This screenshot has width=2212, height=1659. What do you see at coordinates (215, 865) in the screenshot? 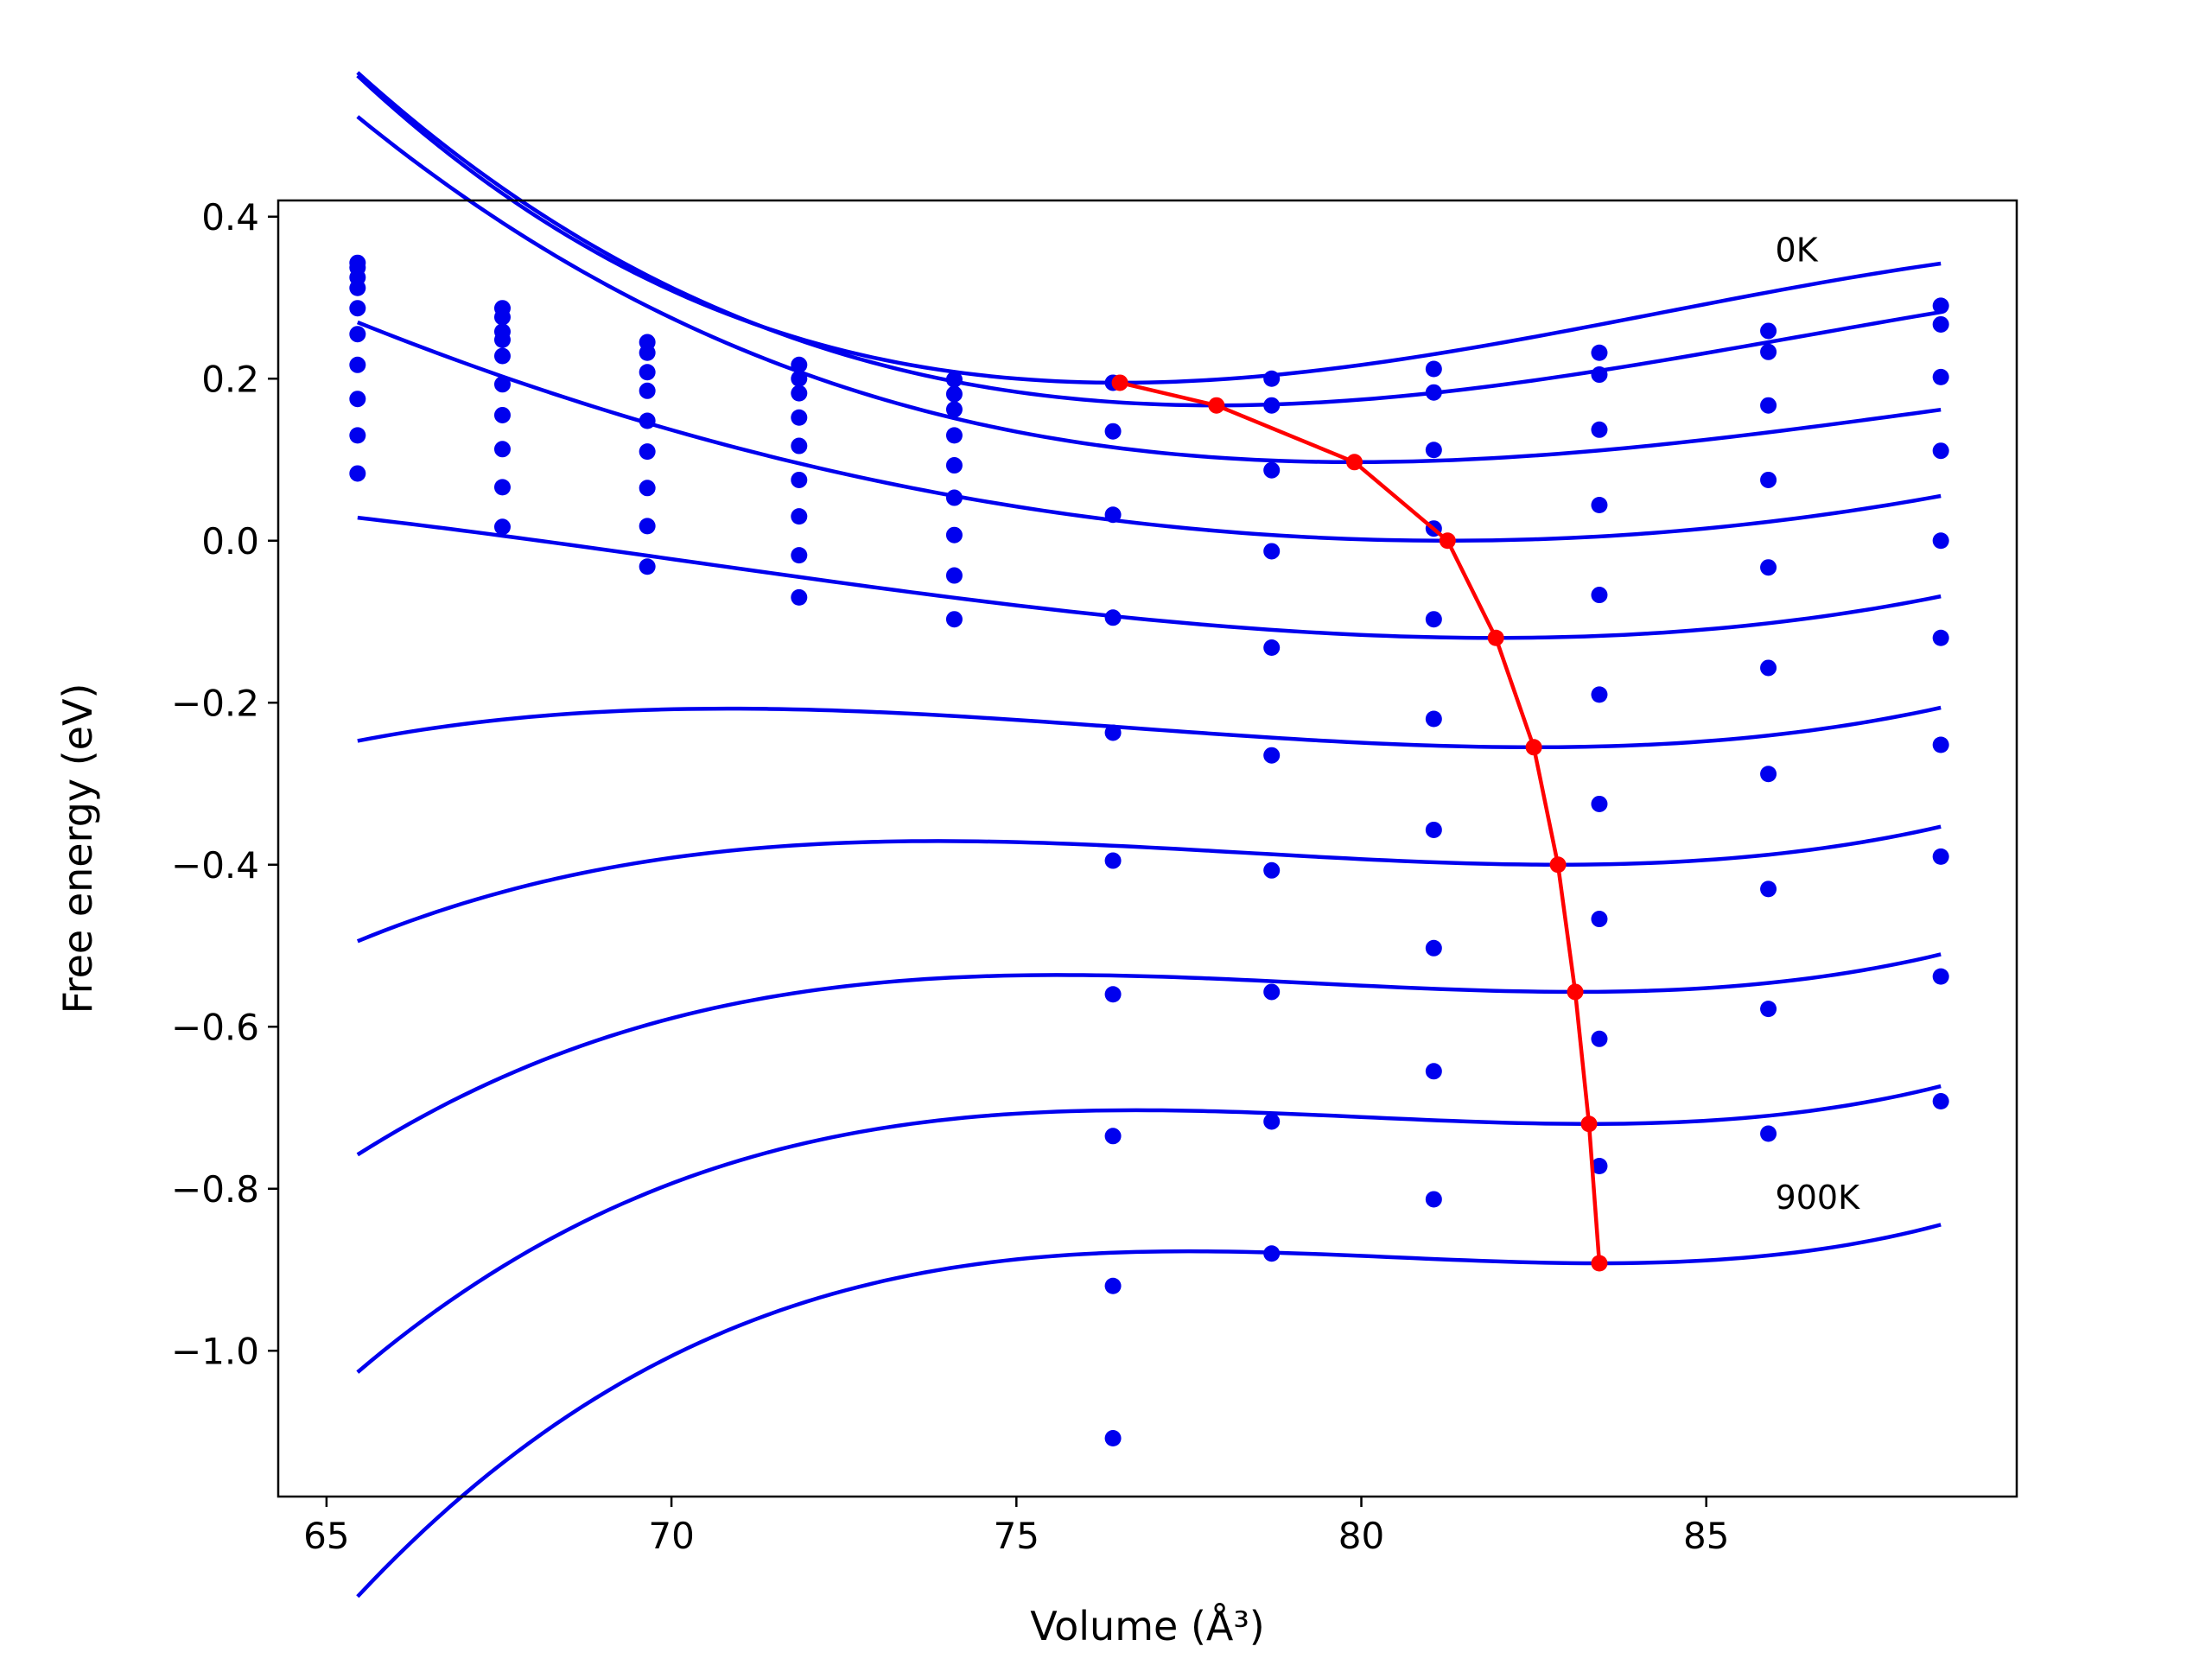
I see `y-tick-label-4: −0.4` at bounding box center [215, 865].